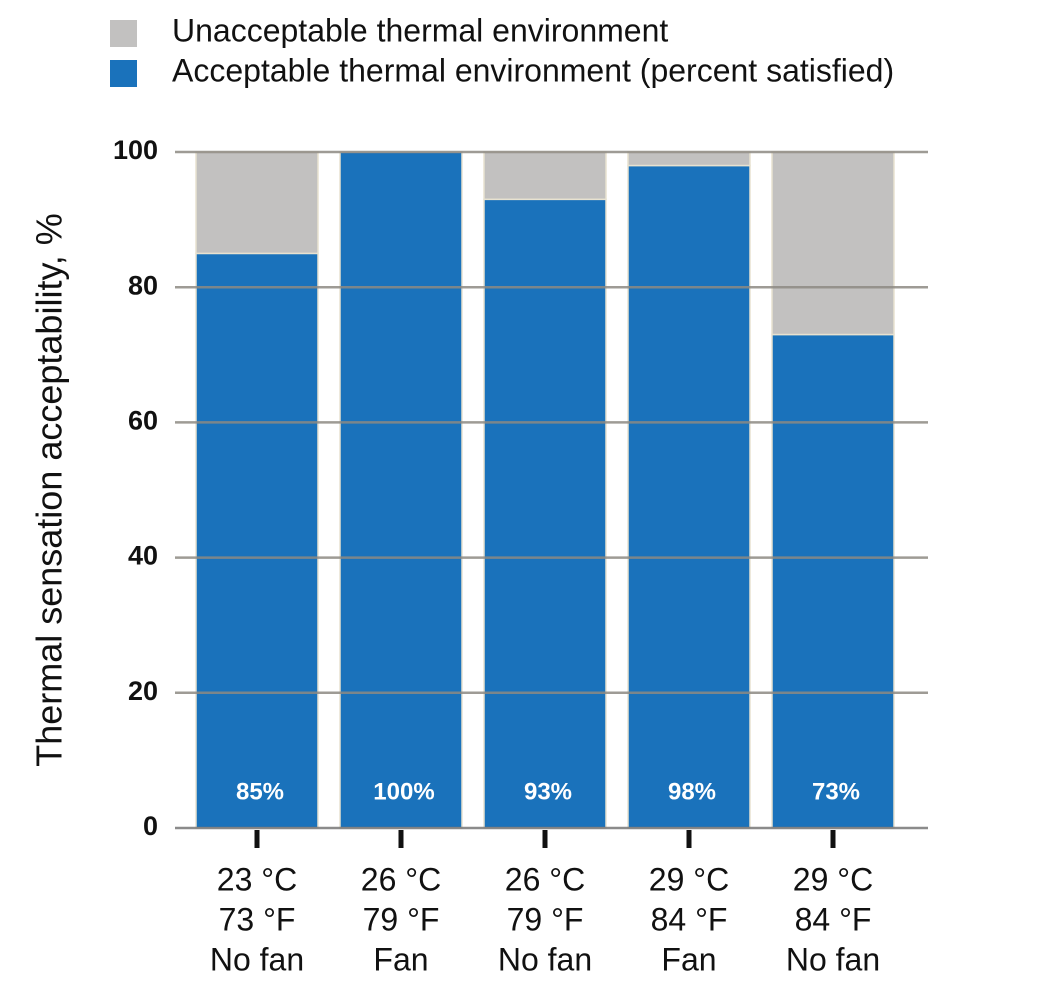 Image resolution: width=1046 pixels, height=1002 pixels. I want to click on value-label: 100%, so click(403, 791).